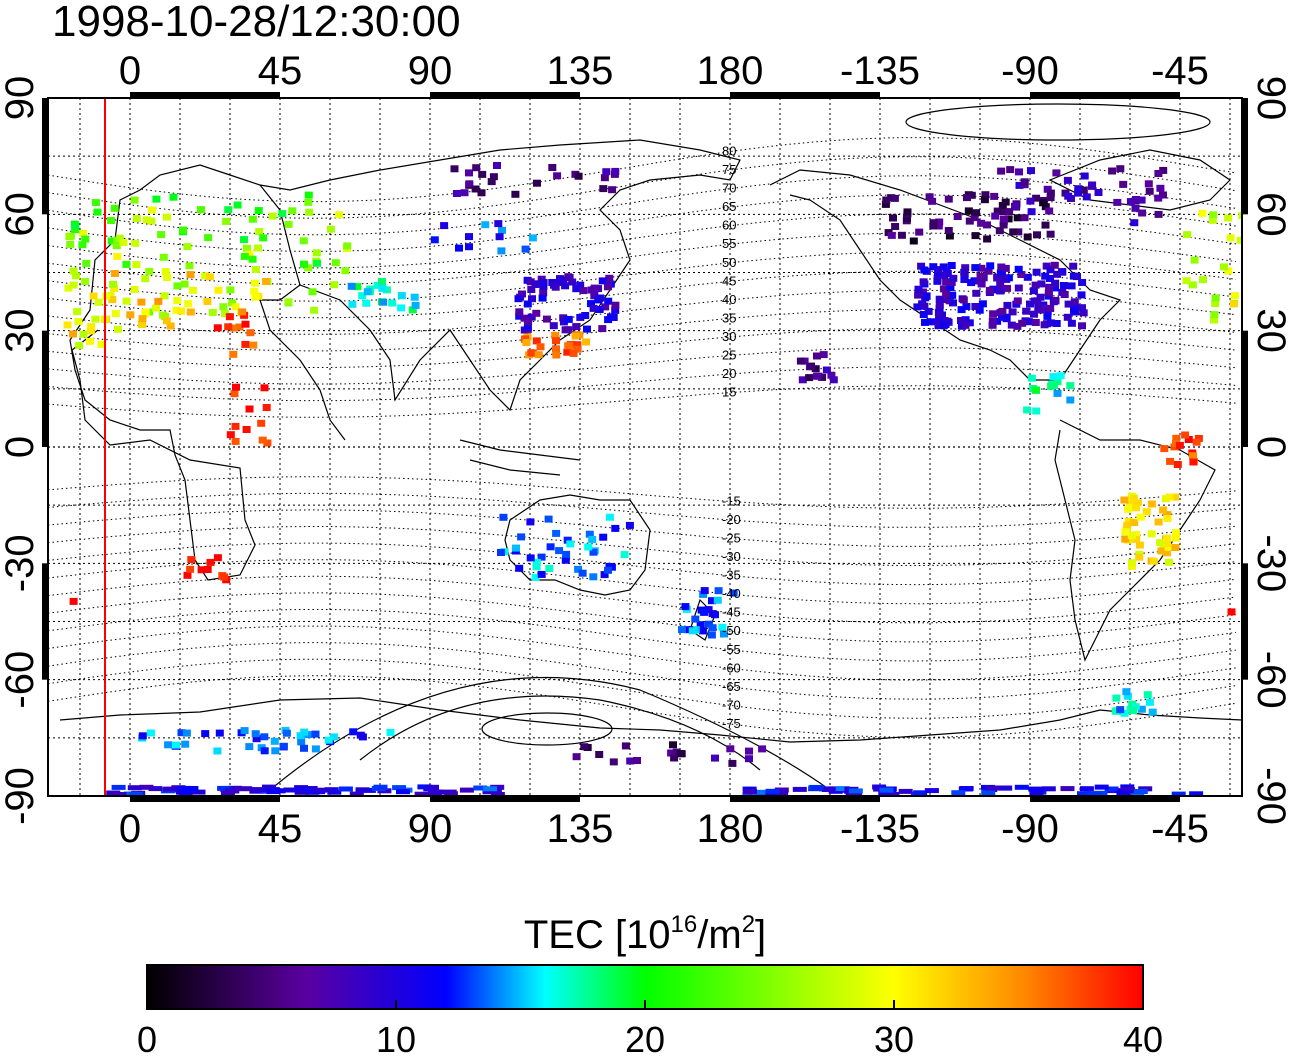 The height and width of the screenshot is (1062, 1292). I want to click on maglat-label: 55, so click(729, 243).